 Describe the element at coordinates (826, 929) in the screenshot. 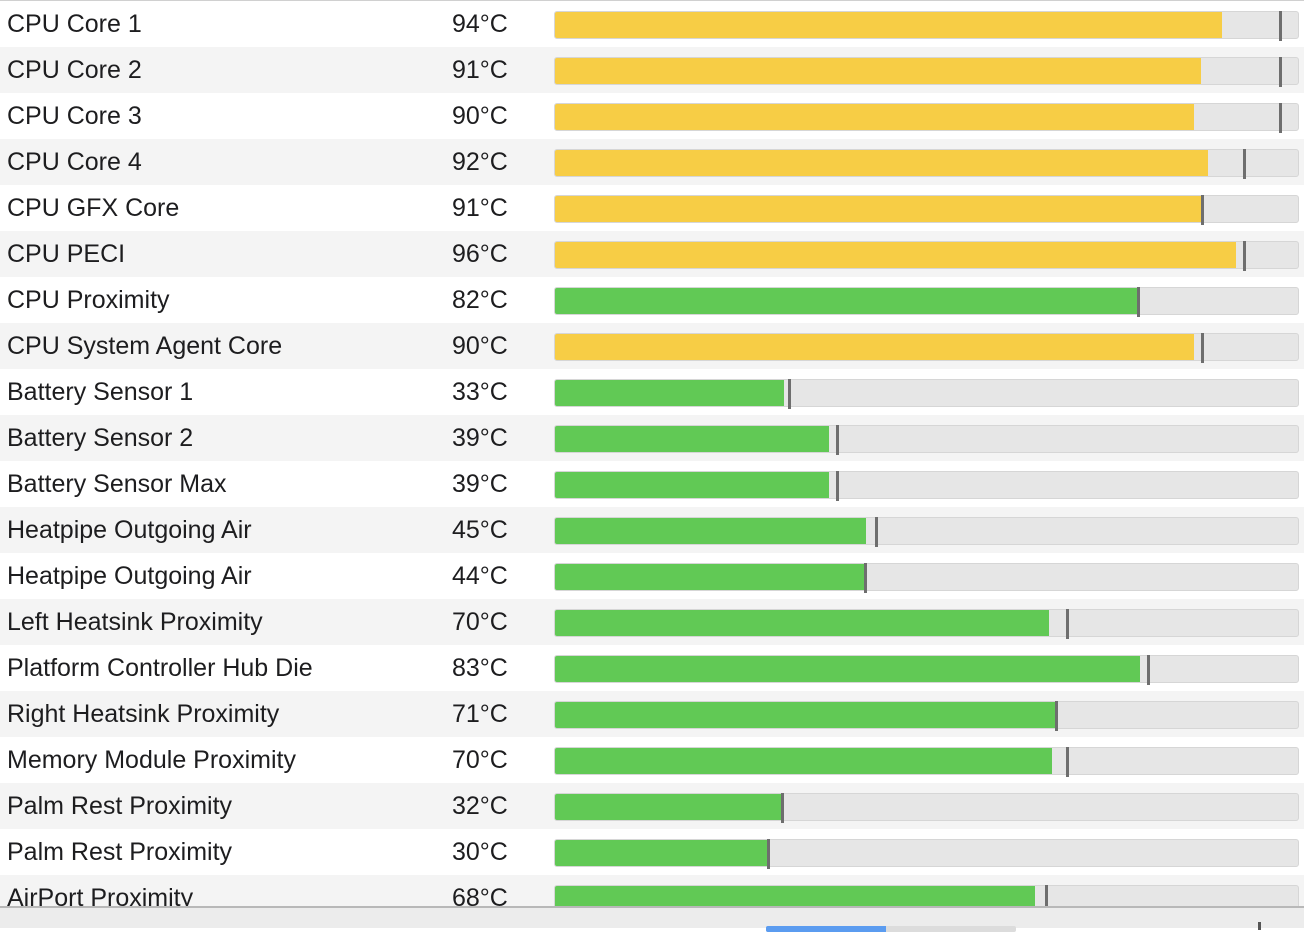

I see `selected-segment` at that location.